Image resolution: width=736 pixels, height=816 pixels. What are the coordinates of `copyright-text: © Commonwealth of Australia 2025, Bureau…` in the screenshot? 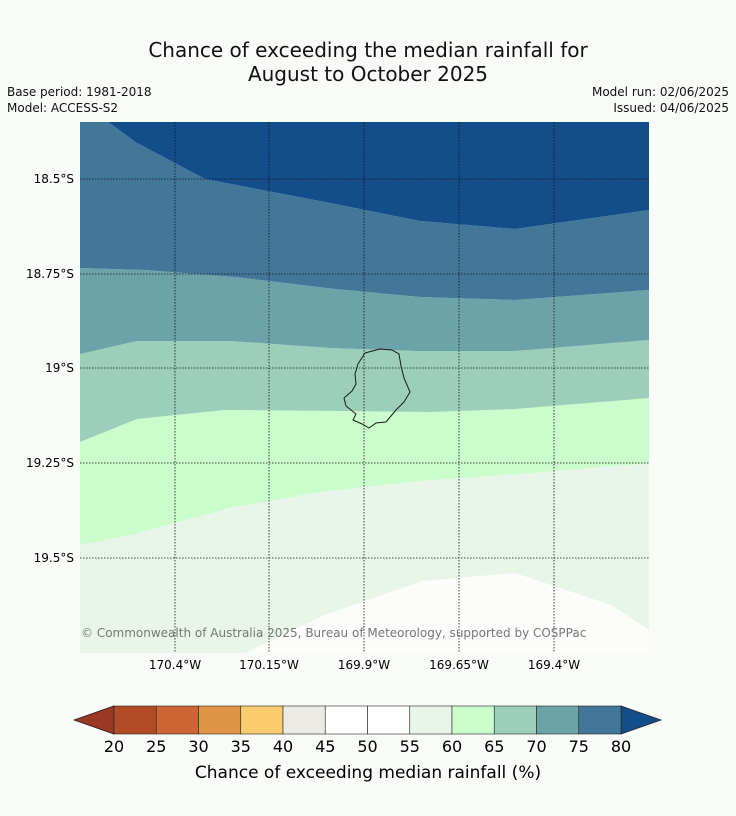 It's located at (333, 633).